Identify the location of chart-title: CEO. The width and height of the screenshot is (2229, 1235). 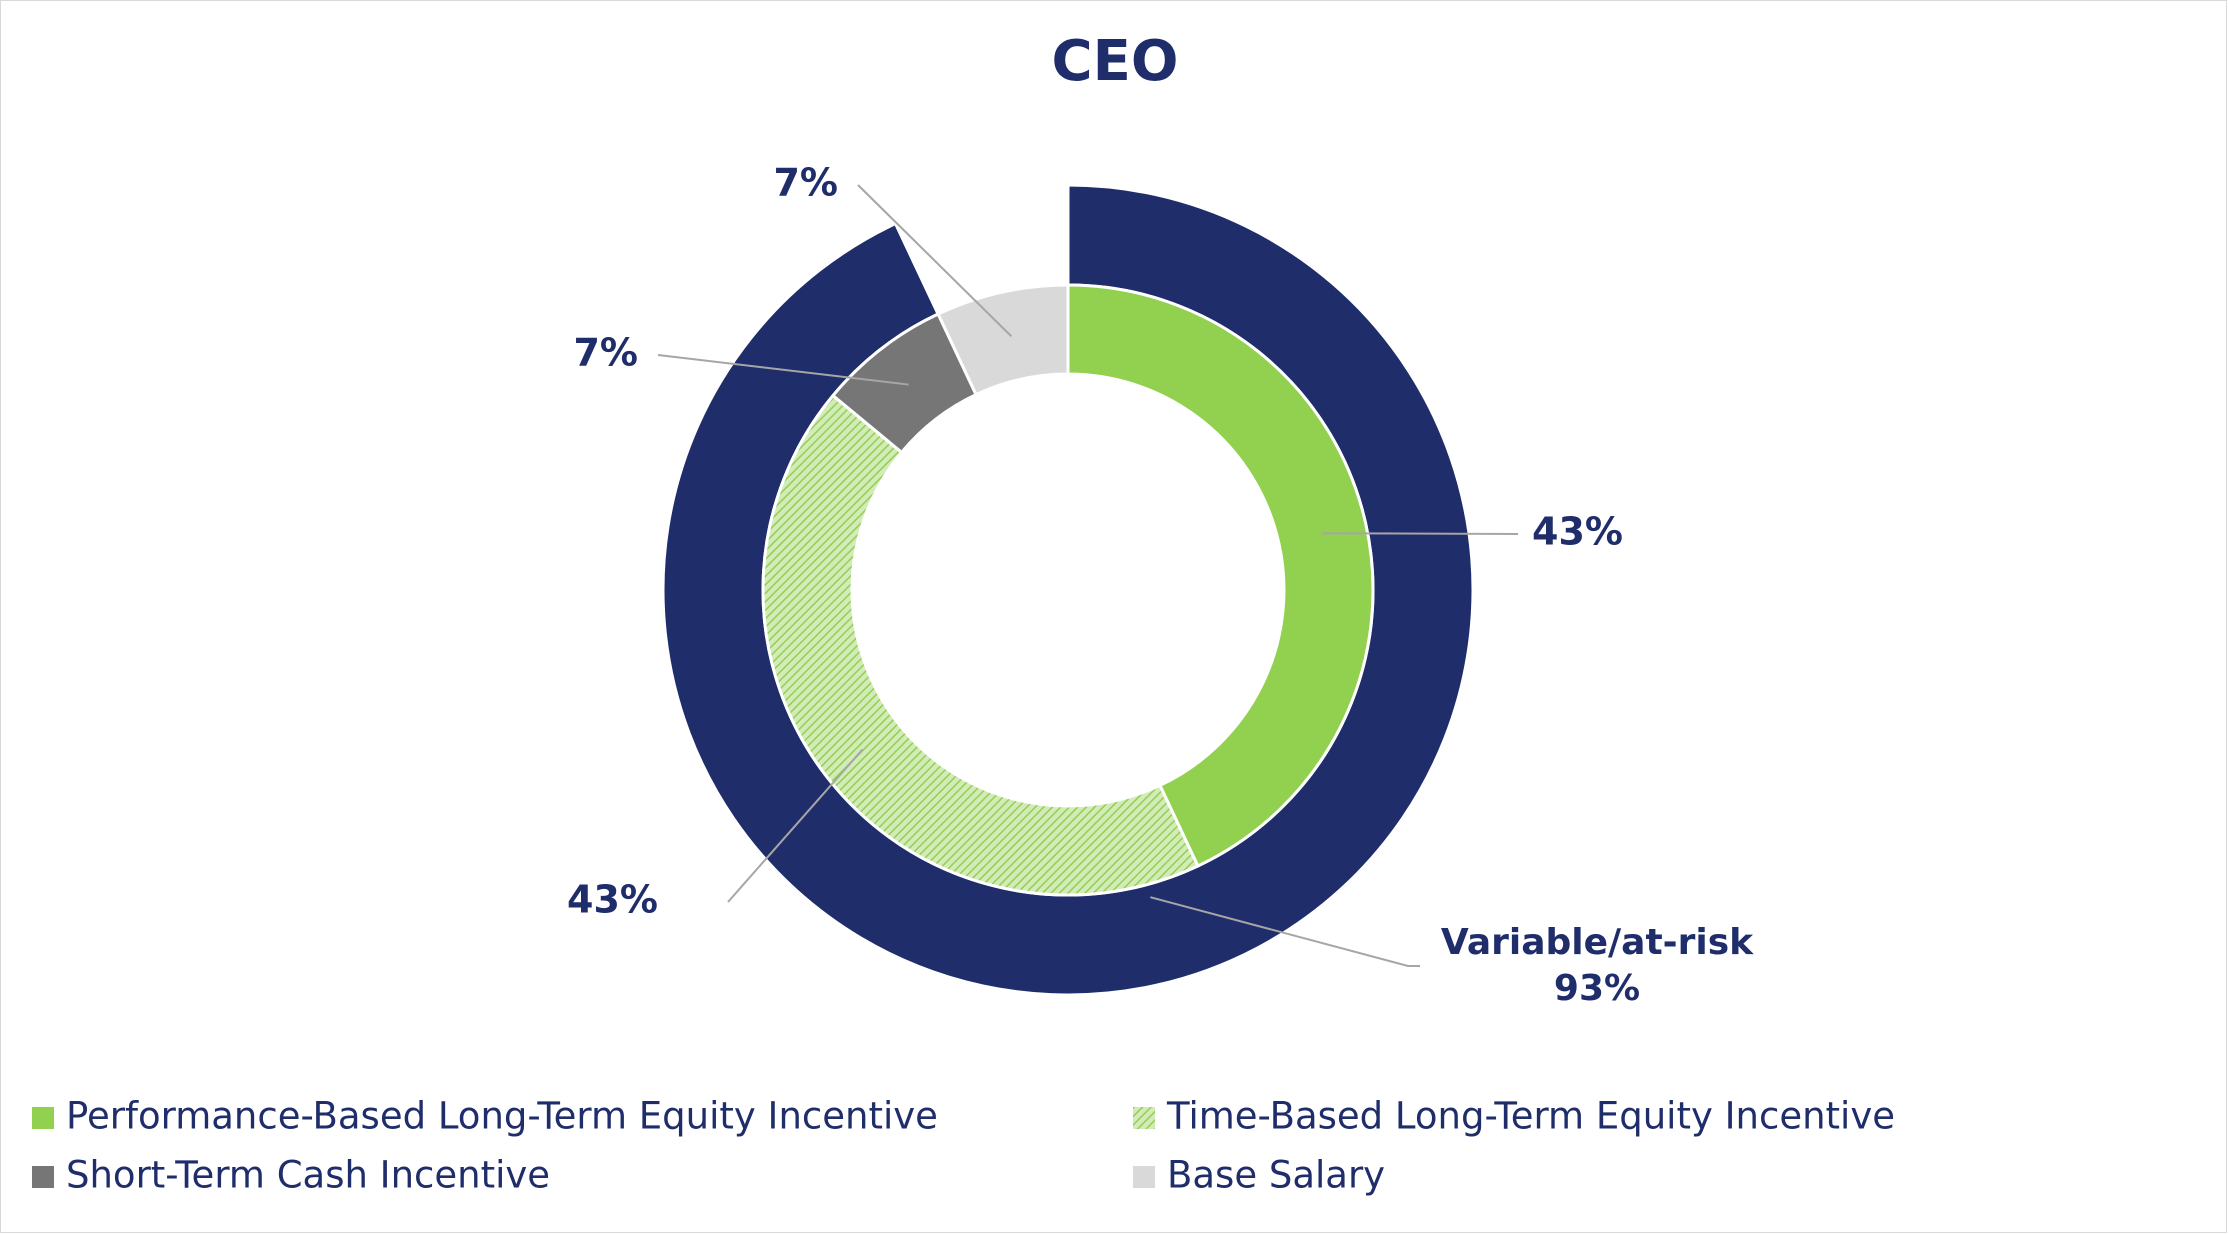
(1115, 61).